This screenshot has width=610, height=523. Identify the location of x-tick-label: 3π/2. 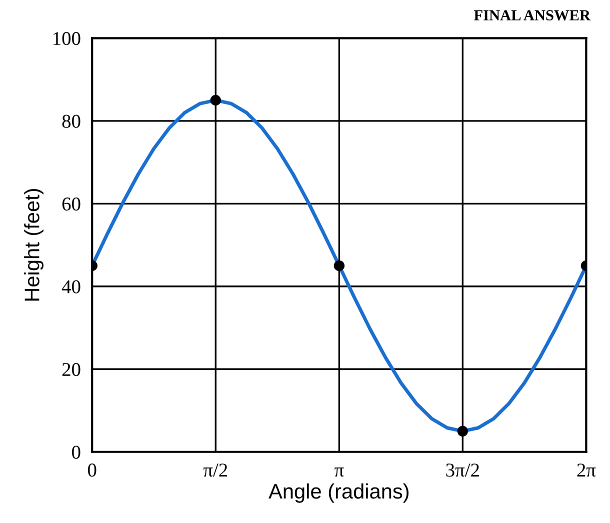
(462, 470).